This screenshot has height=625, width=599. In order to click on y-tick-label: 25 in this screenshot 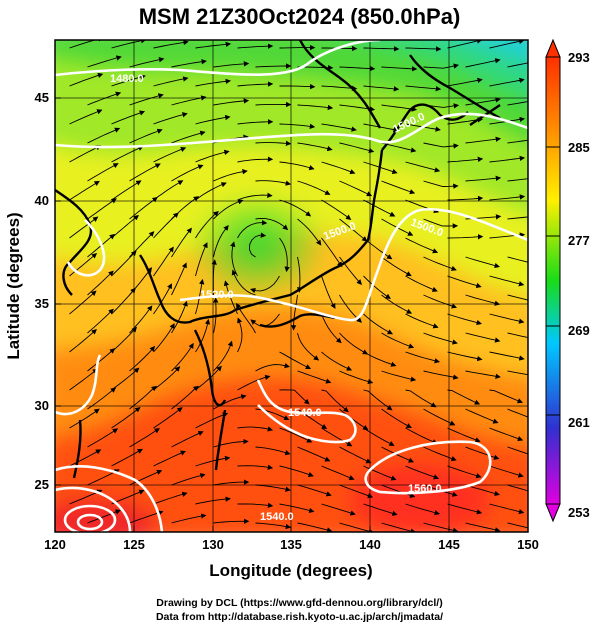, I will do `click(42, 484)`.